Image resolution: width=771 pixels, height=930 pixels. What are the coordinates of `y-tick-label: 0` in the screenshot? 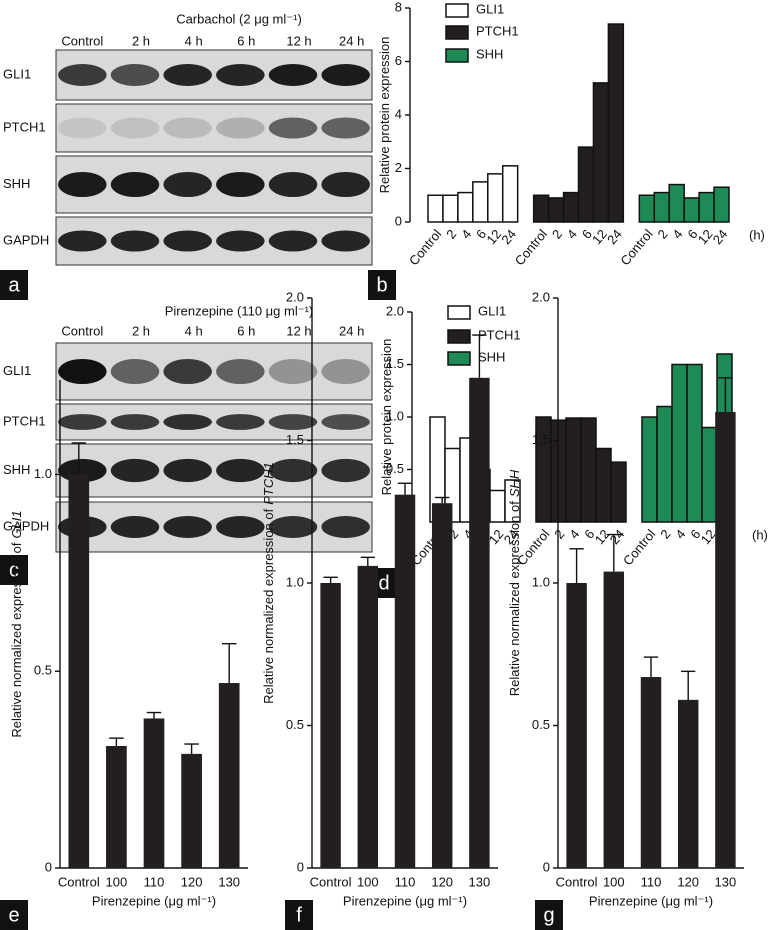 It's located at (398, 220).